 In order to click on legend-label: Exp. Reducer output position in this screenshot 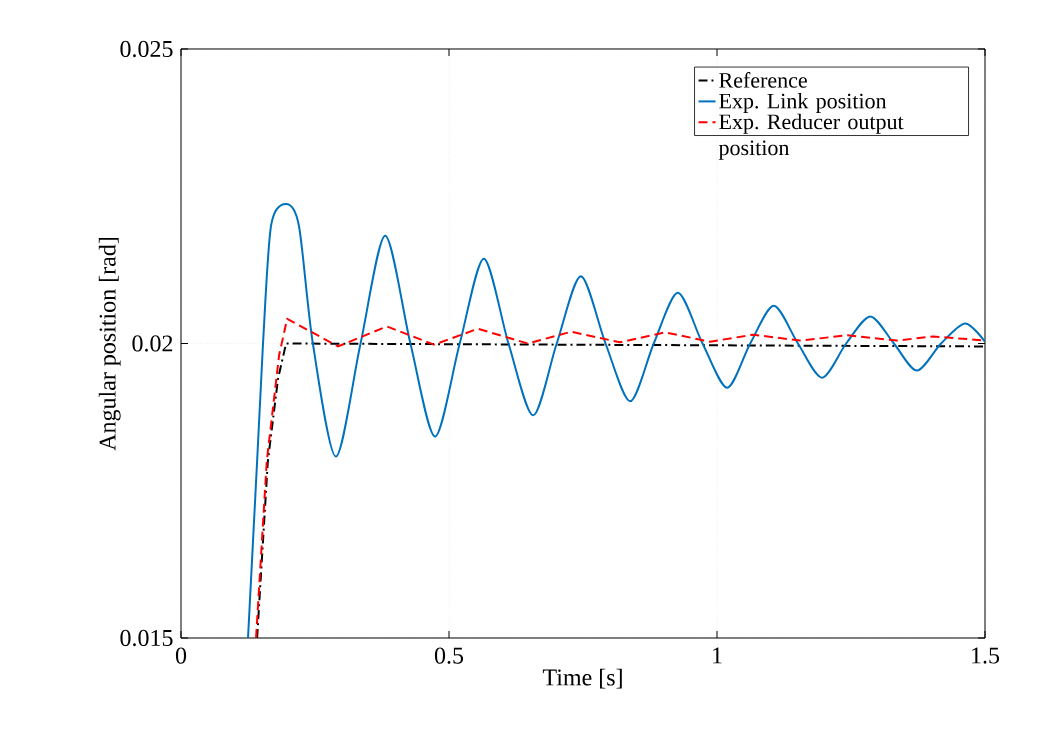, I will do `click(811, 136)`.